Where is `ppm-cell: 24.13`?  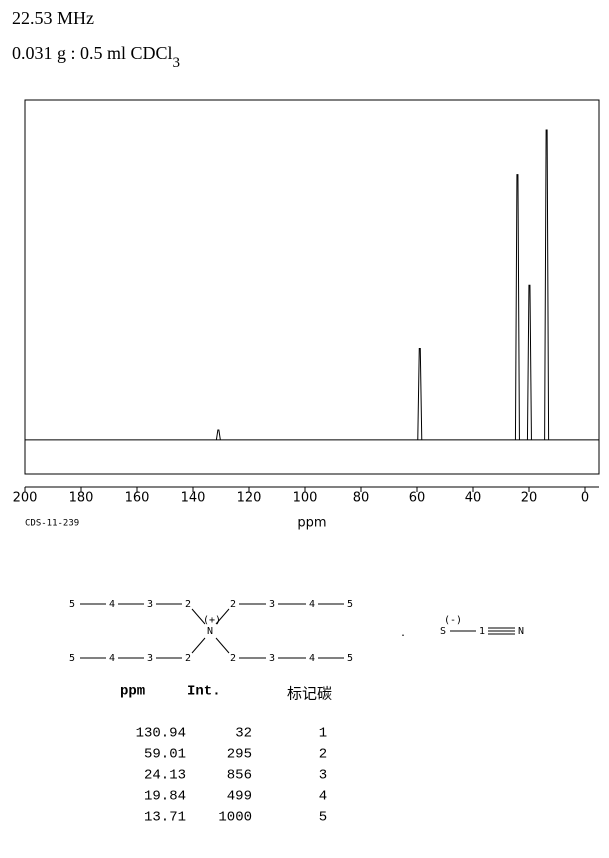 ppm-cell: 24.13 is located at coordinates (165, 776).